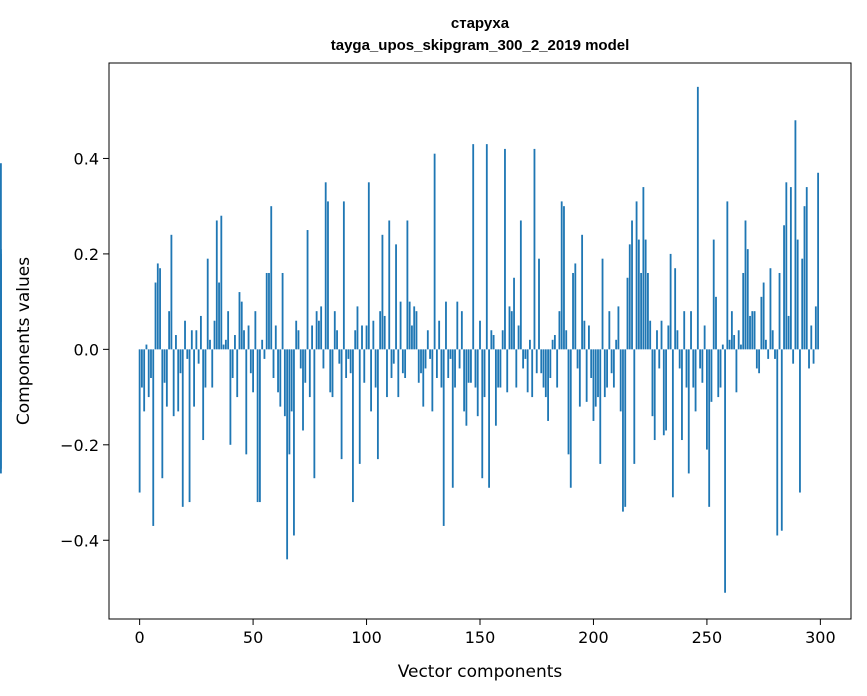 The width and height of the screenshot is (867, 696). What do you see at coordinates (480, 23) in the screenshot?
I see `chart-title: старуха` at bounding box center [480, 23].